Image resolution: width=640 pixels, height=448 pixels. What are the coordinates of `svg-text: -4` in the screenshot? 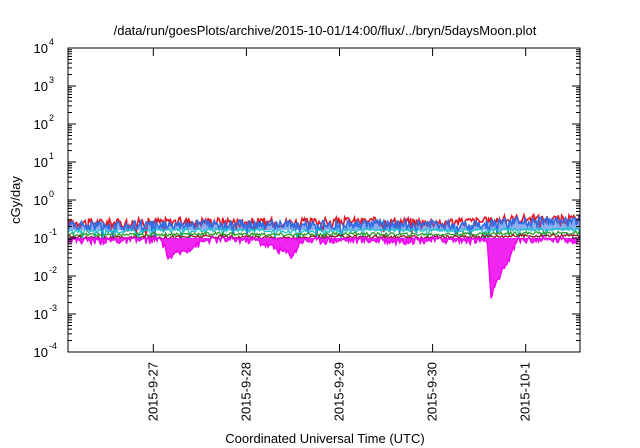 It's located at (53, 346).